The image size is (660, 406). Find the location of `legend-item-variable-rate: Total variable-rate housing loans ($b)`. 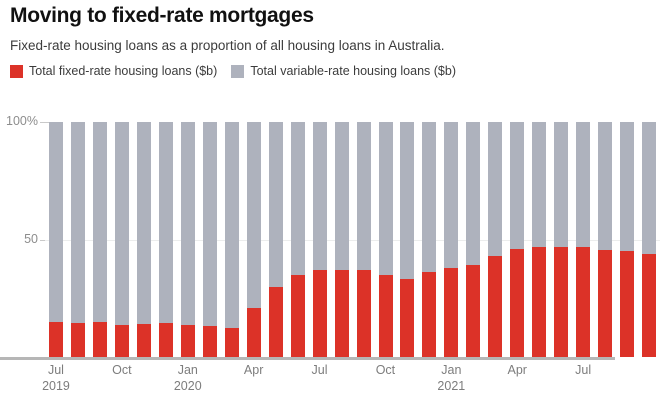

legend-item-variable-rate: Total variable-rate housing loans ($b) is located at coordinates (343, 71).